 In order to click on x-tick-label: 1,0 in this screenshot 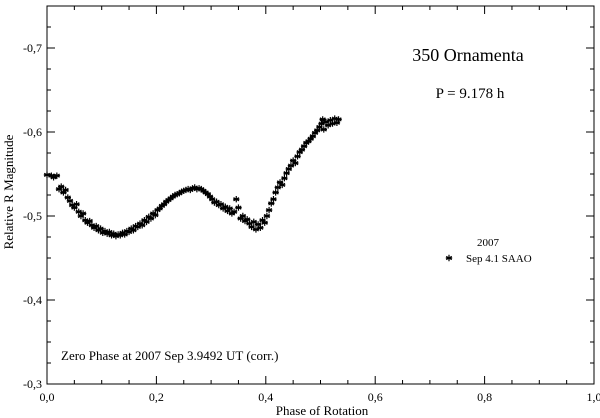, I will do `click(593, 397)`.